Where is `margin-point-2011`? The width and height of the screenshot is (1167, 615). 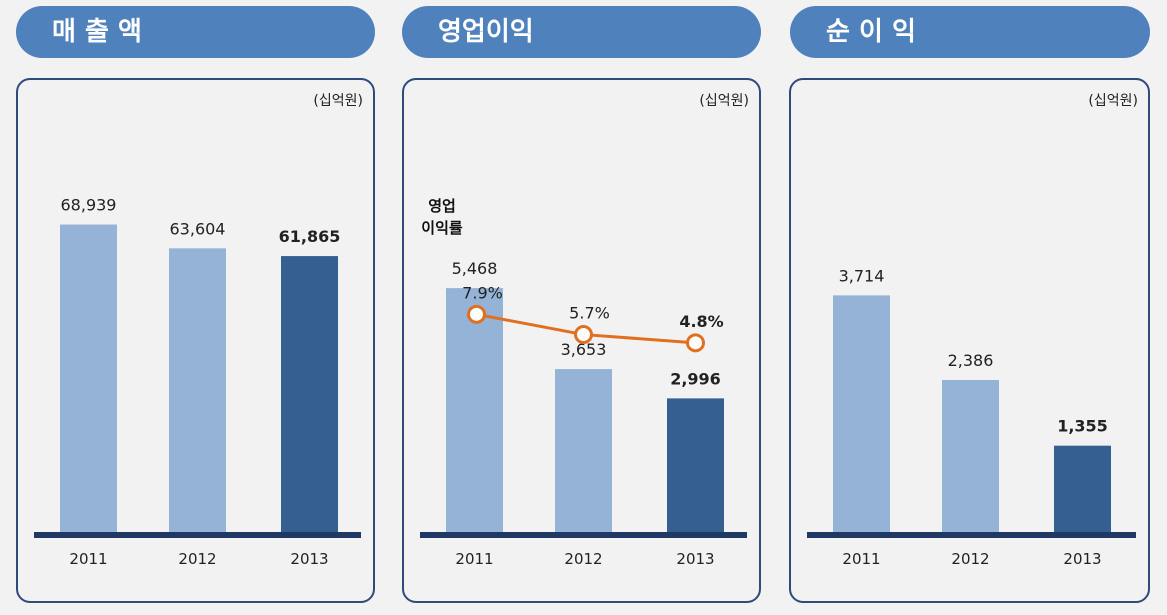
margin-point-2011 is located at coordinates (476, 314).